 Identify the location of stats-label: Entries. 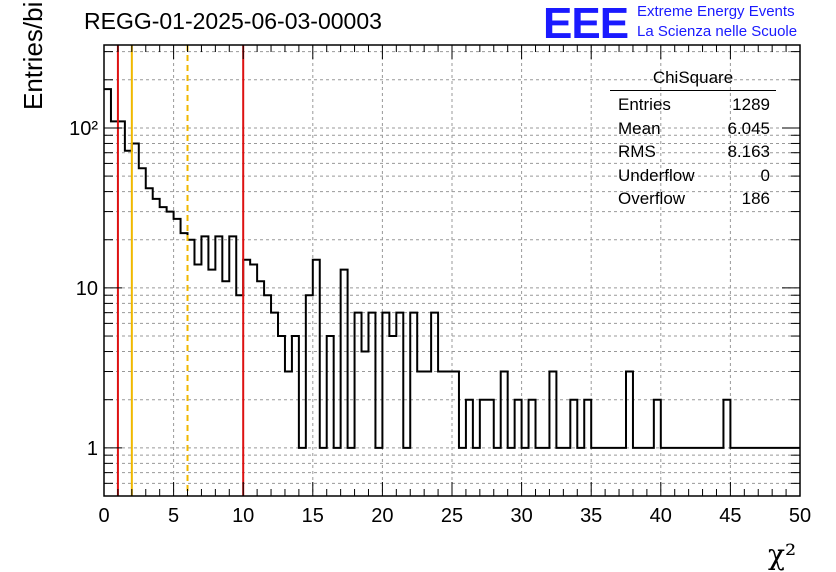
(644, 104).